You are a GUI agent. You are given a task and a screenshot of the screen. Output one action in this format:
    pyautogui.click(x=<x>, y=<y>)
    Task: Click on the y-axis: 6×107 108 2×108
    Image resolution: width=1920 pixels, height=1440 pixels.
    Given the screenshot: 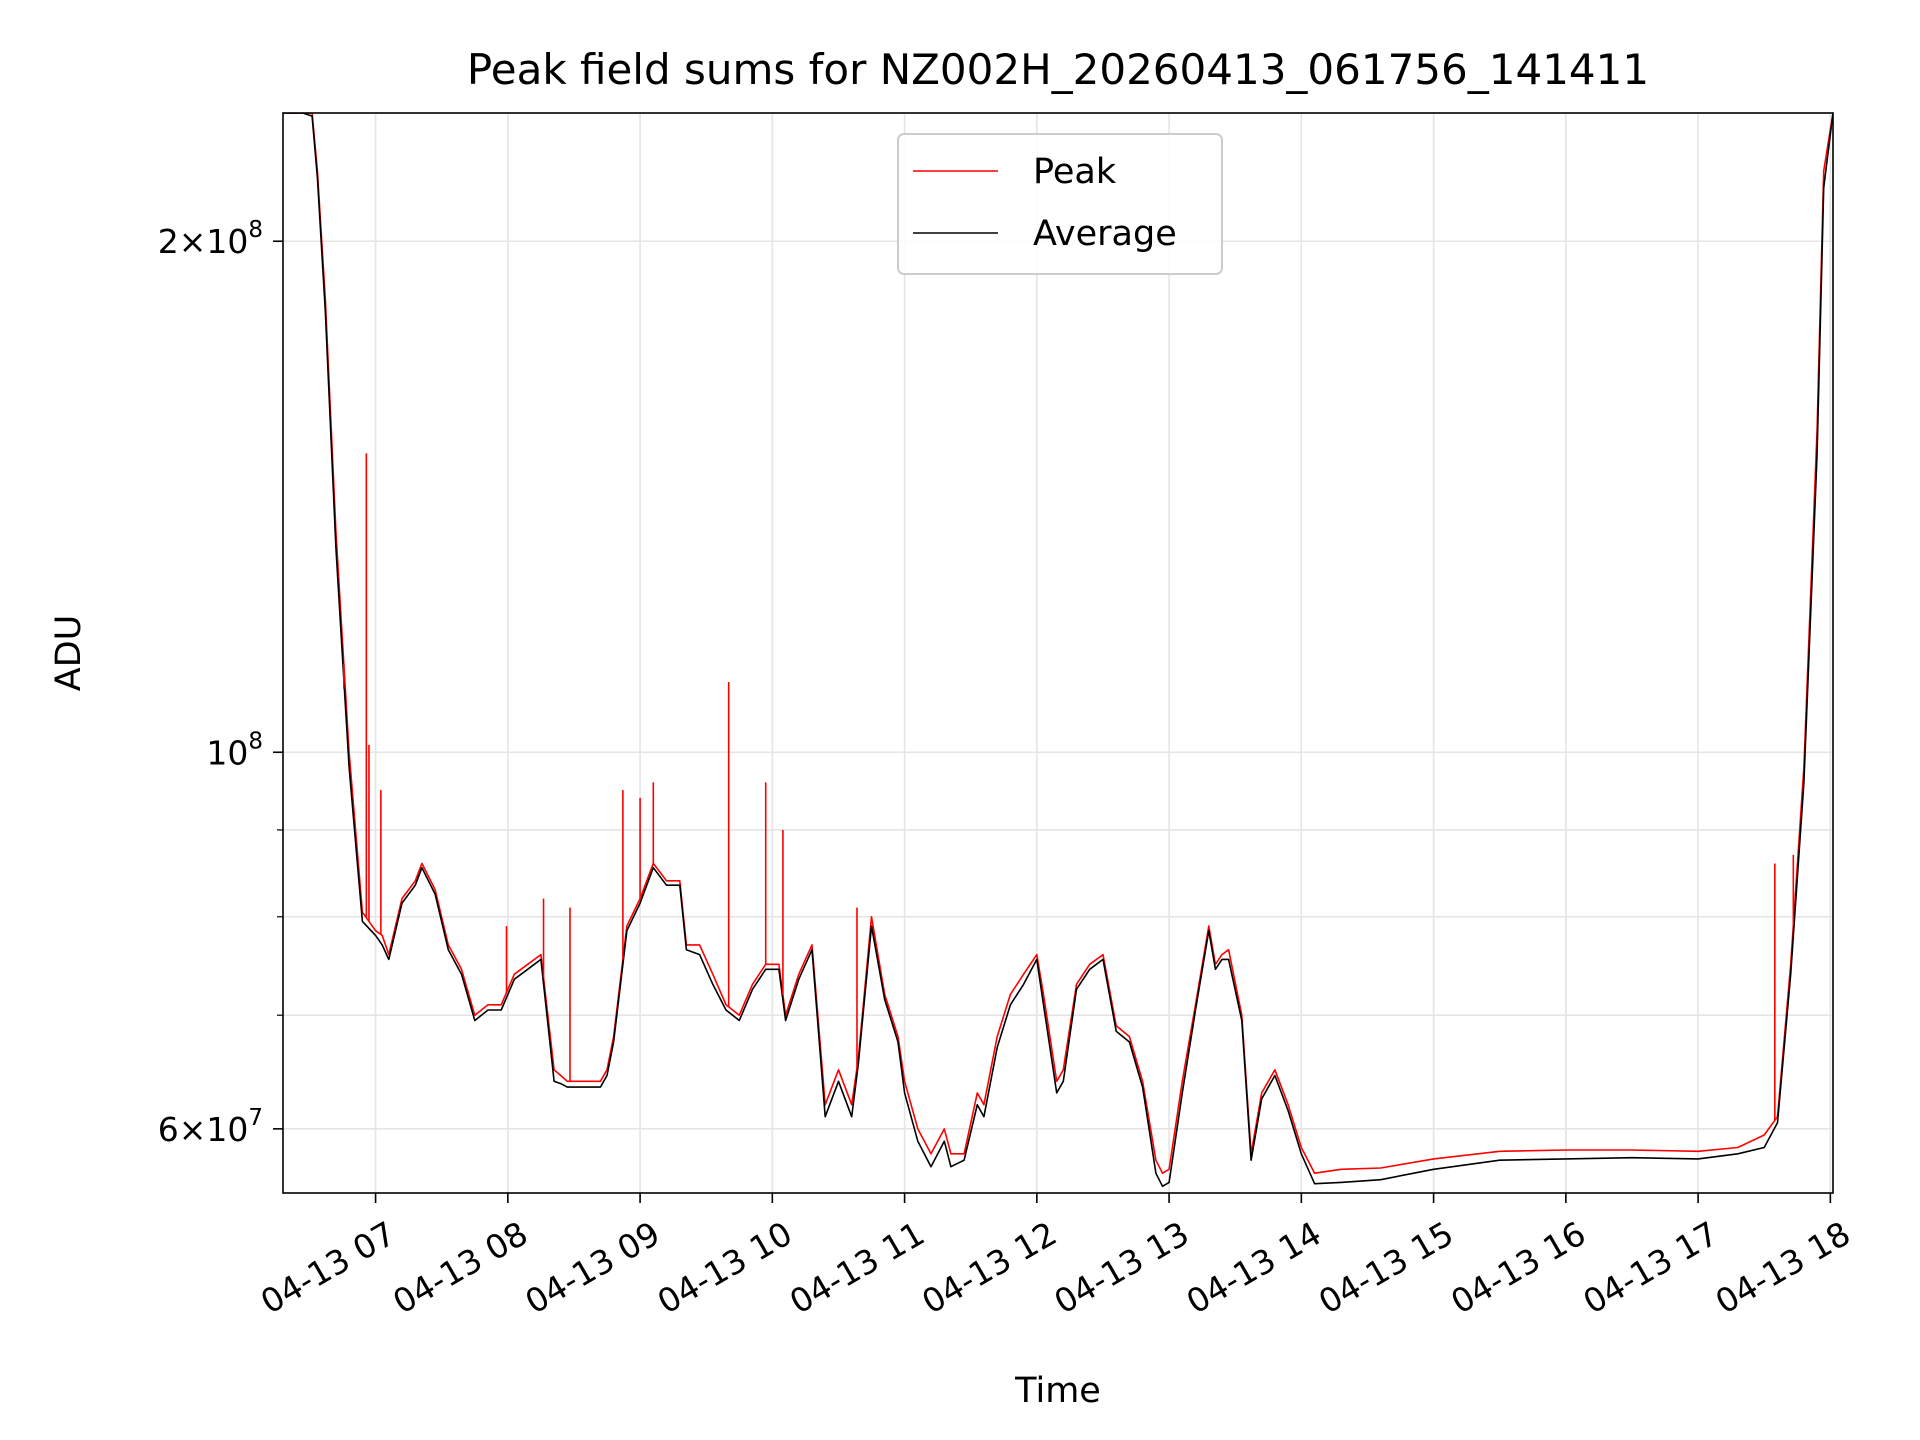 What is the action you would take?
    pyautogui.click(x=220, y=683)
    